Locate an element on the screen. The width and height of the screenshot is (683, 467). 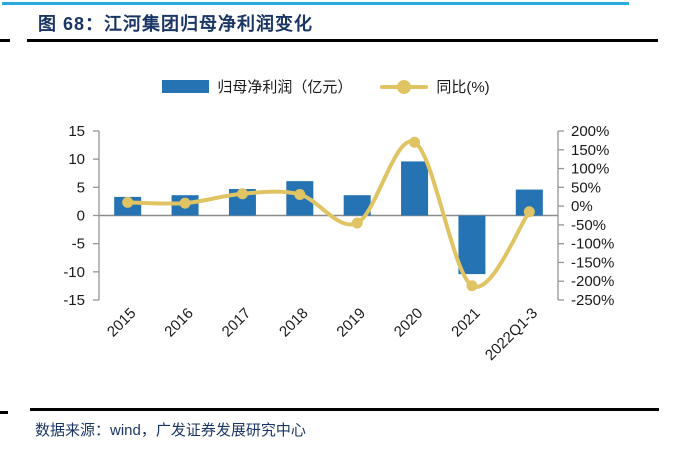
header-divider-left-stub is located at coordinates (5, 40).